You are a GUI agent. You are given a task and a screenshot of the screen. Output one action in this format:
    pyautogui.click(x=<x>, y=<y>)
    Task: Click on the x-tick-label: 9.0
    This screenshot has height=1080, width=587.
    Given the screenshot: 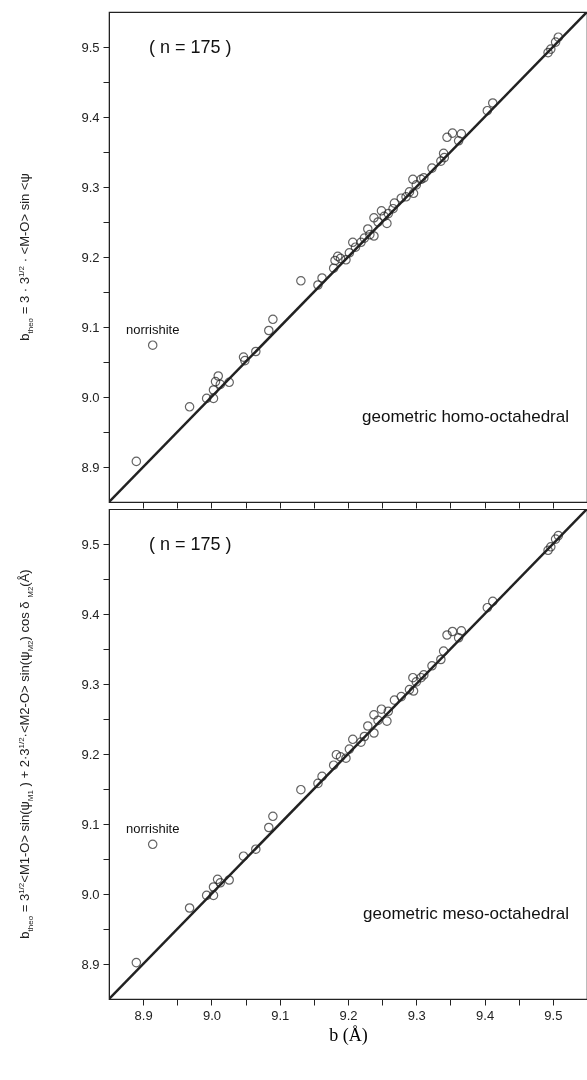 What is the action you would take?
    pyautogui.click(x=211, y=1015)
    